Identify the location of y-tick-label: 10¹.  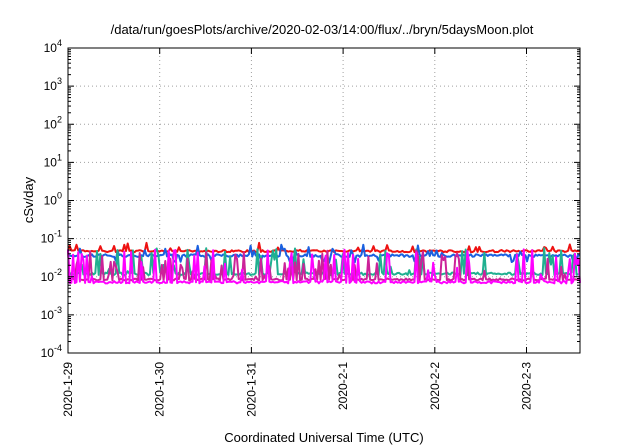
(53, 160).